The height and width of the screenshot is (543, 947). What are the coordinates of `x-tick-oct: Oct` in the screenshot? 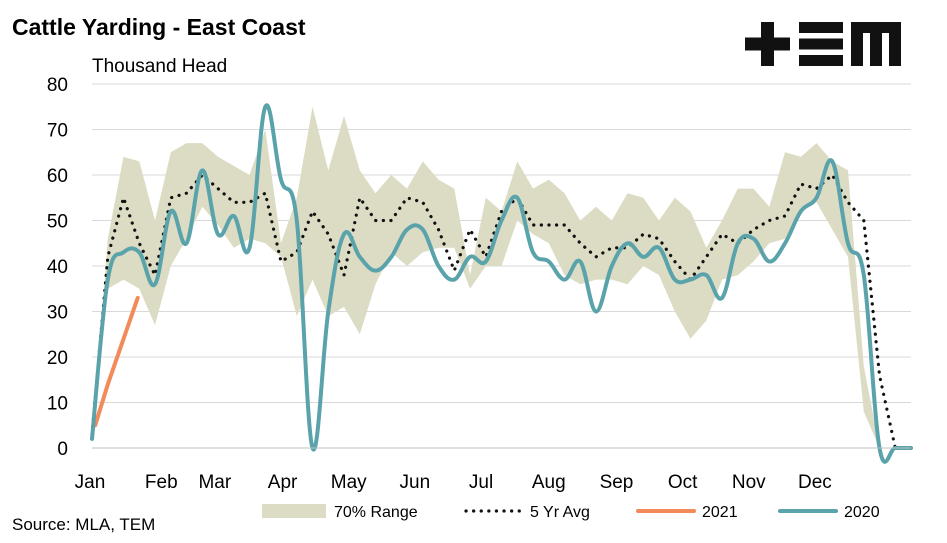 It's located at (683, 482).